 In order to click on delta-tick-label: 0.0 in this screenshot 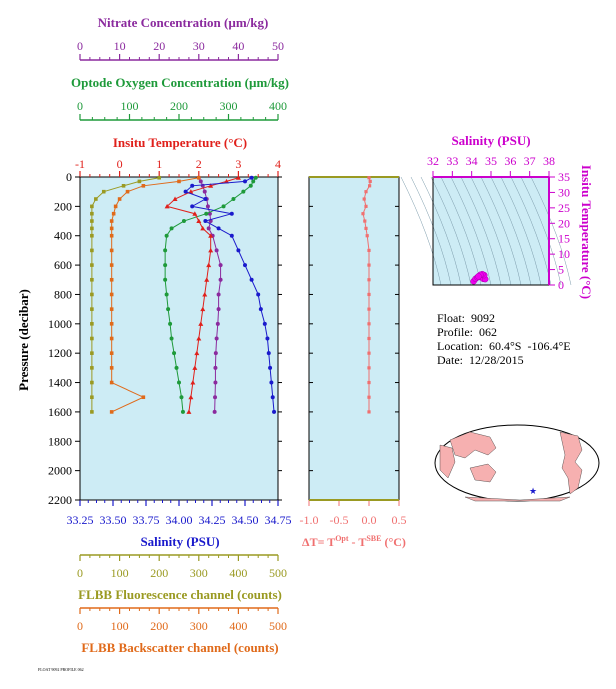, I will do `click(369, 520)`.